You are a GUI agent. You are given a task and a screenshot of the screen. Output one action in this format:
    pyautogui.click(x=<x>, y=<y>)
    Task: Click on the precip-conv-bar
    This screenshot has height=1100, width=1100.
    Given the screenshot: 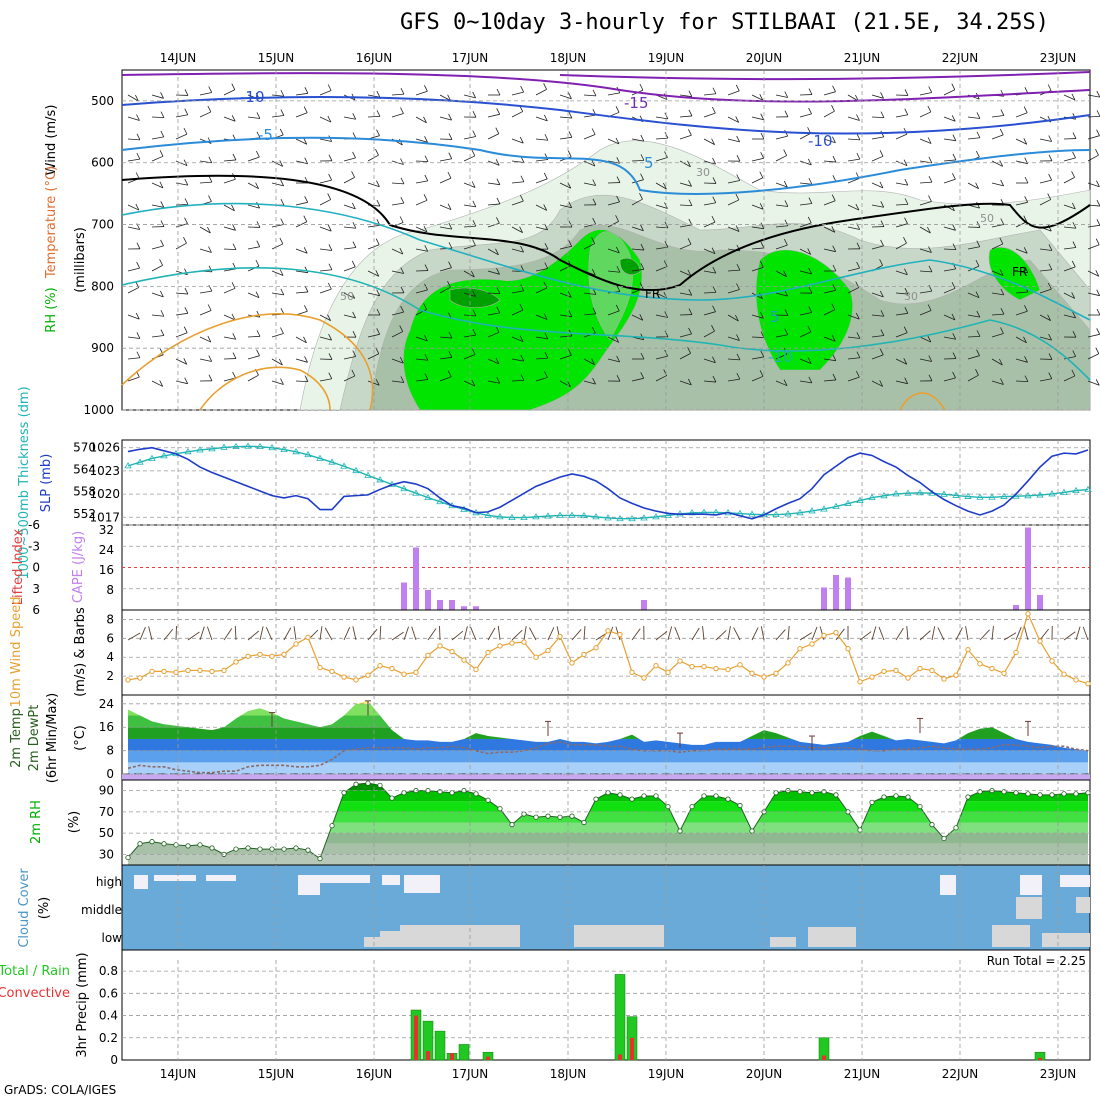 What is the action you would take?
    pyautogui.click(x=488, y=1058)
    